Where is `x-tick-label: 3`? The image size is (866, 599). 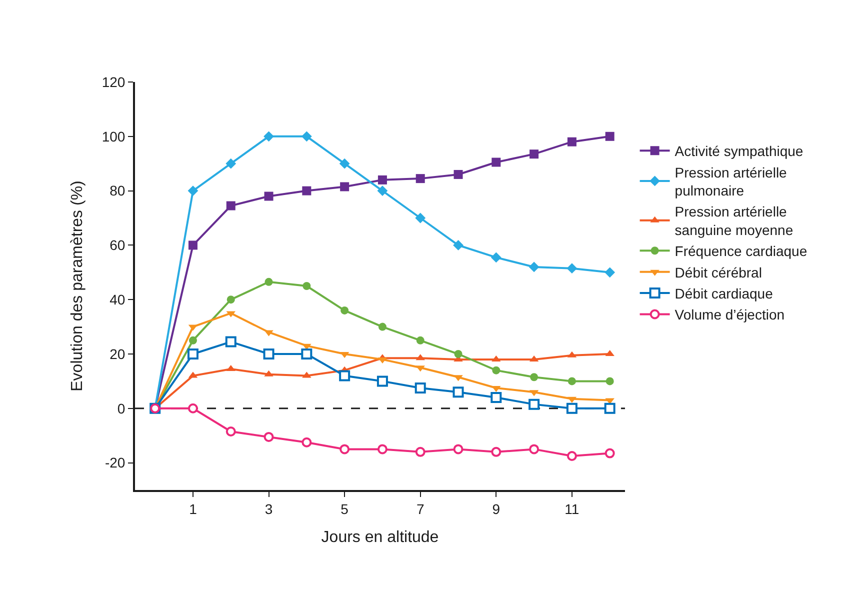
x-tick-label: 3 is located at coordinates (268, 508).